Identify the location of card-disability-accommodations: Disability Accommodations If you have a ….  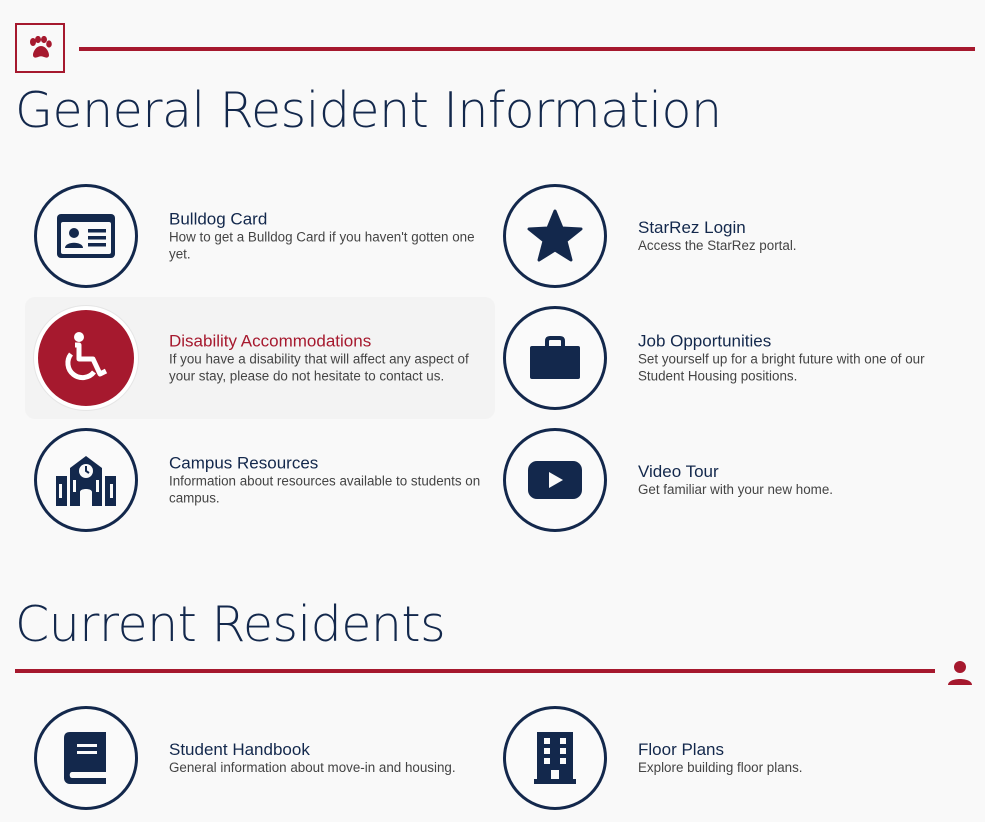
(260, 358).